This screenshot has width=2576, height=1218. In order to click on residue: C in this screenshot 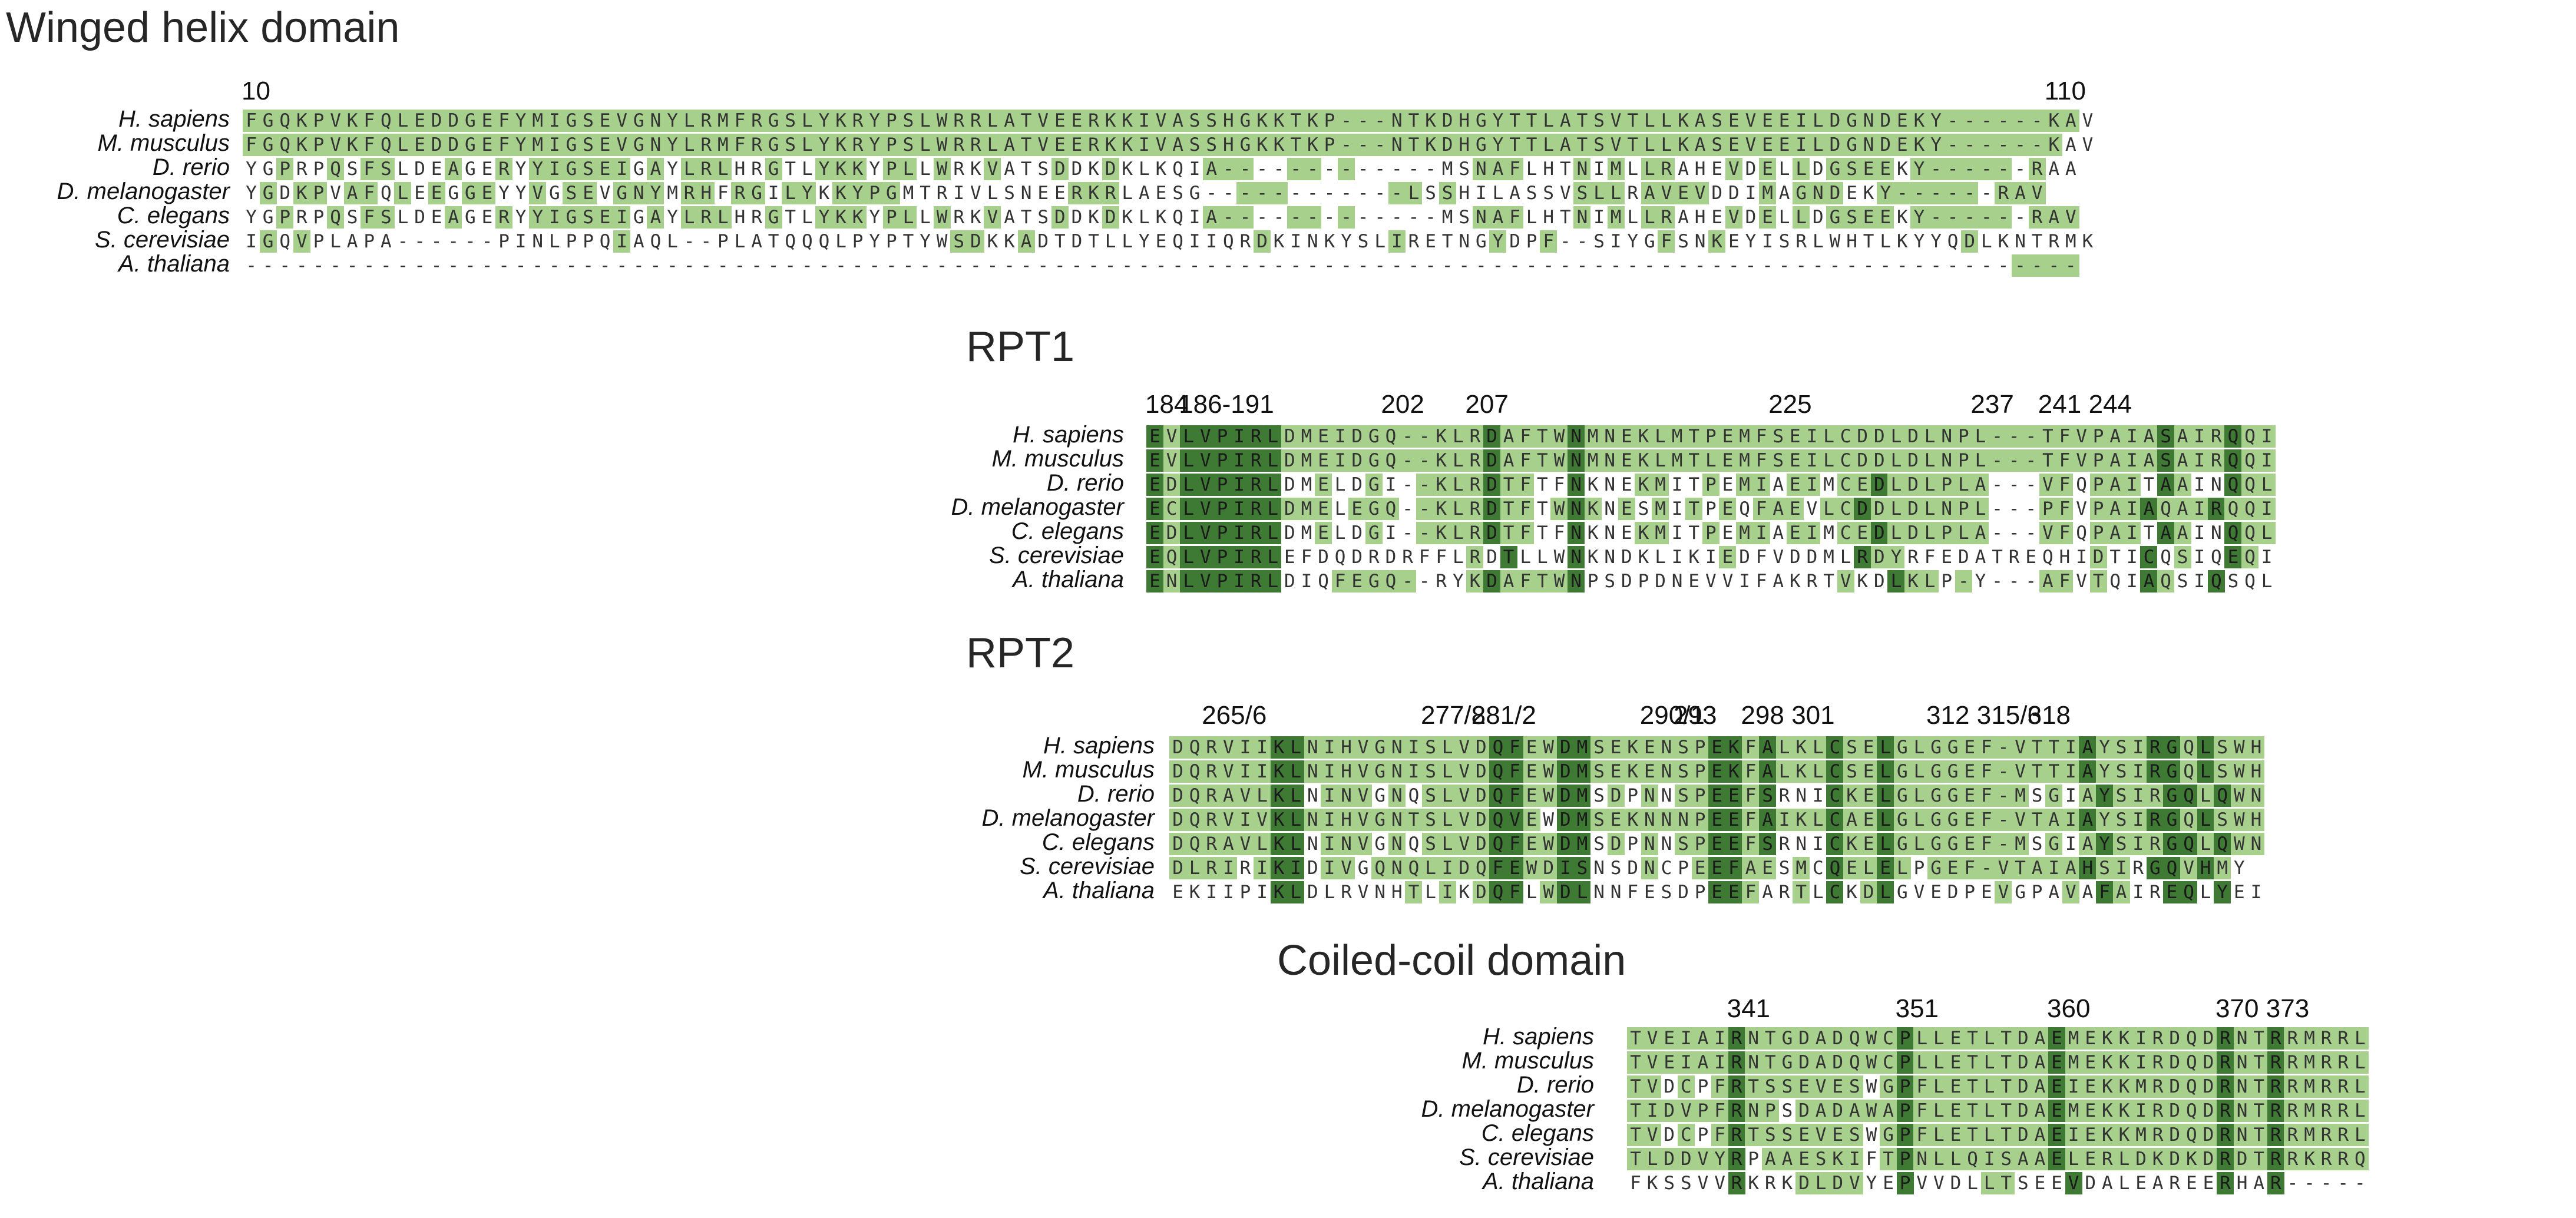, I will do `click(1818, 868)`.